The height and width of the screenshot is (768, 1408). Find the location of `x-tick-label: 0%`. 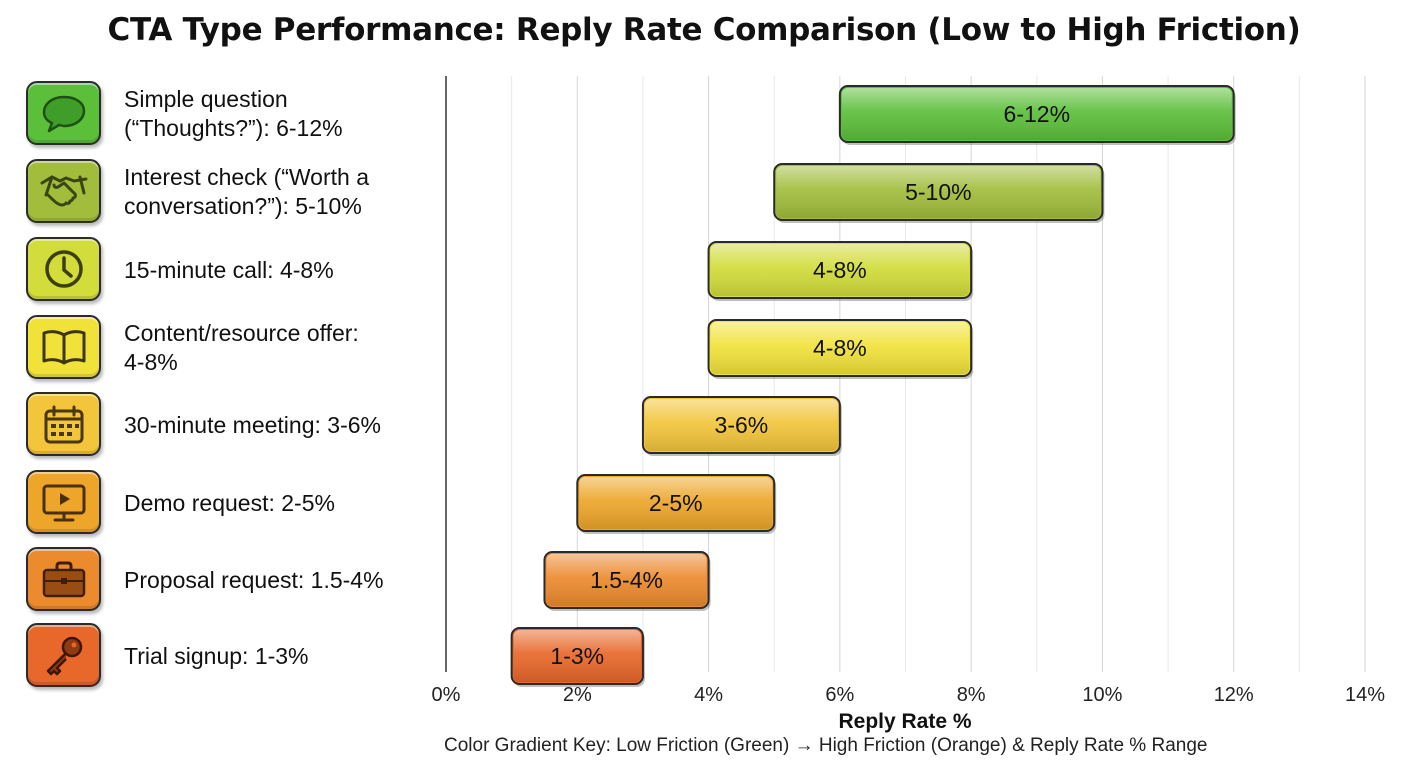

x-tick-label: 0% is located at coordinates (446, 695).